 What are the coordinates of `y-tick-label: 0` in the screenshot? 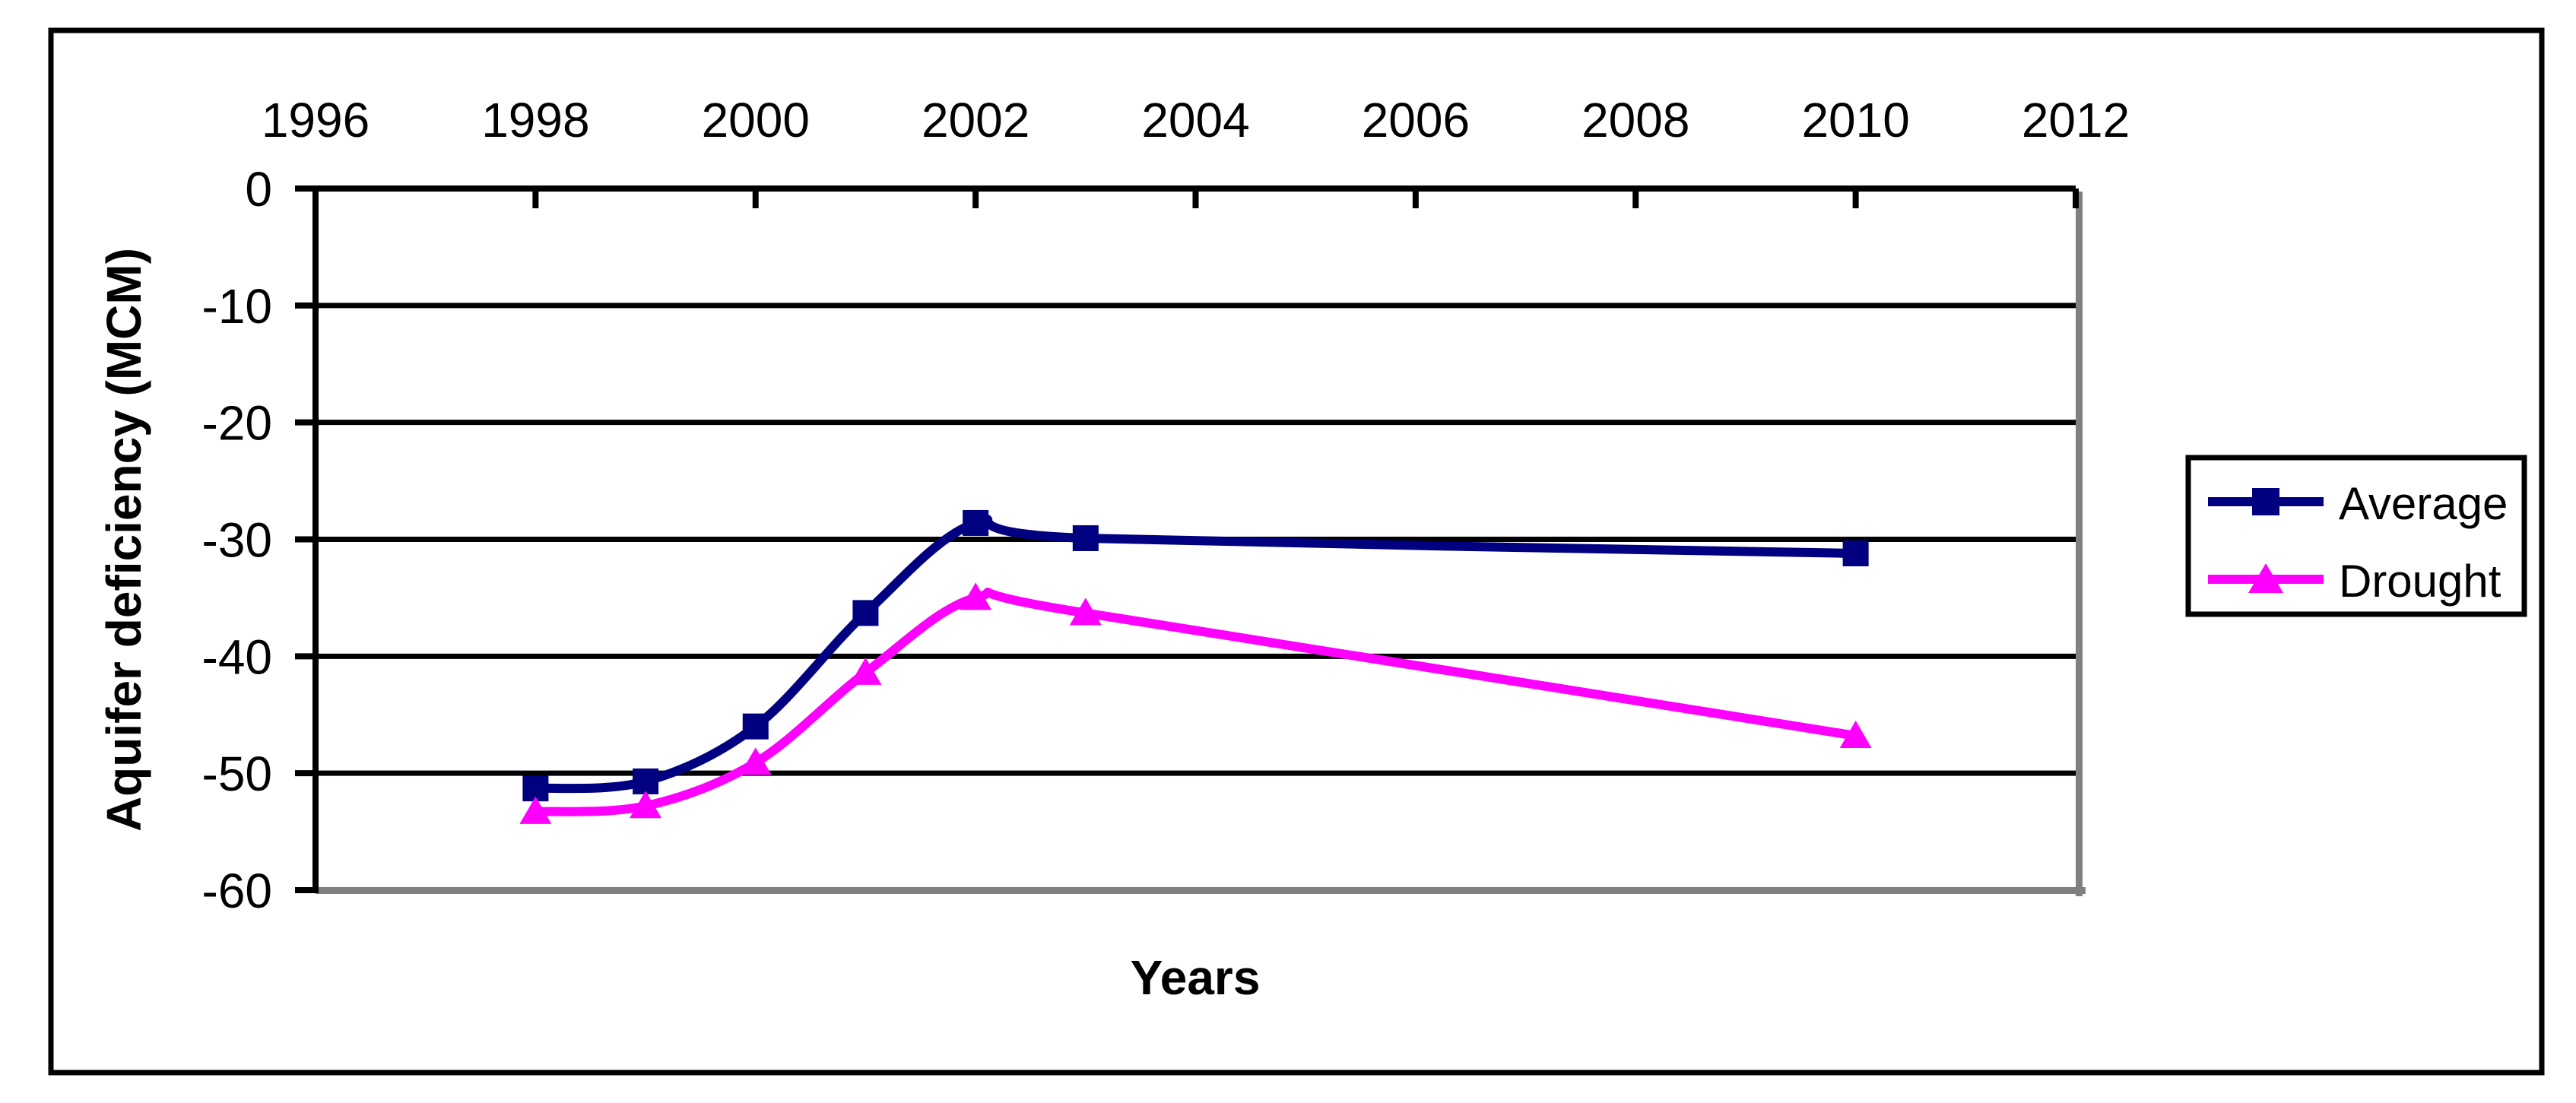 It's located at (258, 189).